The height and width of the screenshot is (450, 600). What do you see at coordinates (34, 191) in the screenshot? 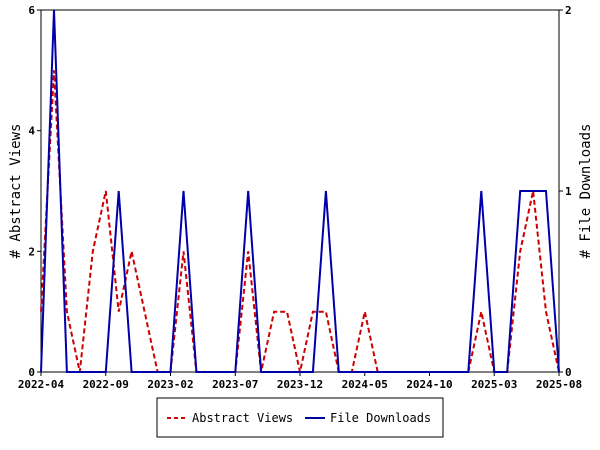
I see `y-axis-left: 0 2 4 6` at bounding box center [34, 191].